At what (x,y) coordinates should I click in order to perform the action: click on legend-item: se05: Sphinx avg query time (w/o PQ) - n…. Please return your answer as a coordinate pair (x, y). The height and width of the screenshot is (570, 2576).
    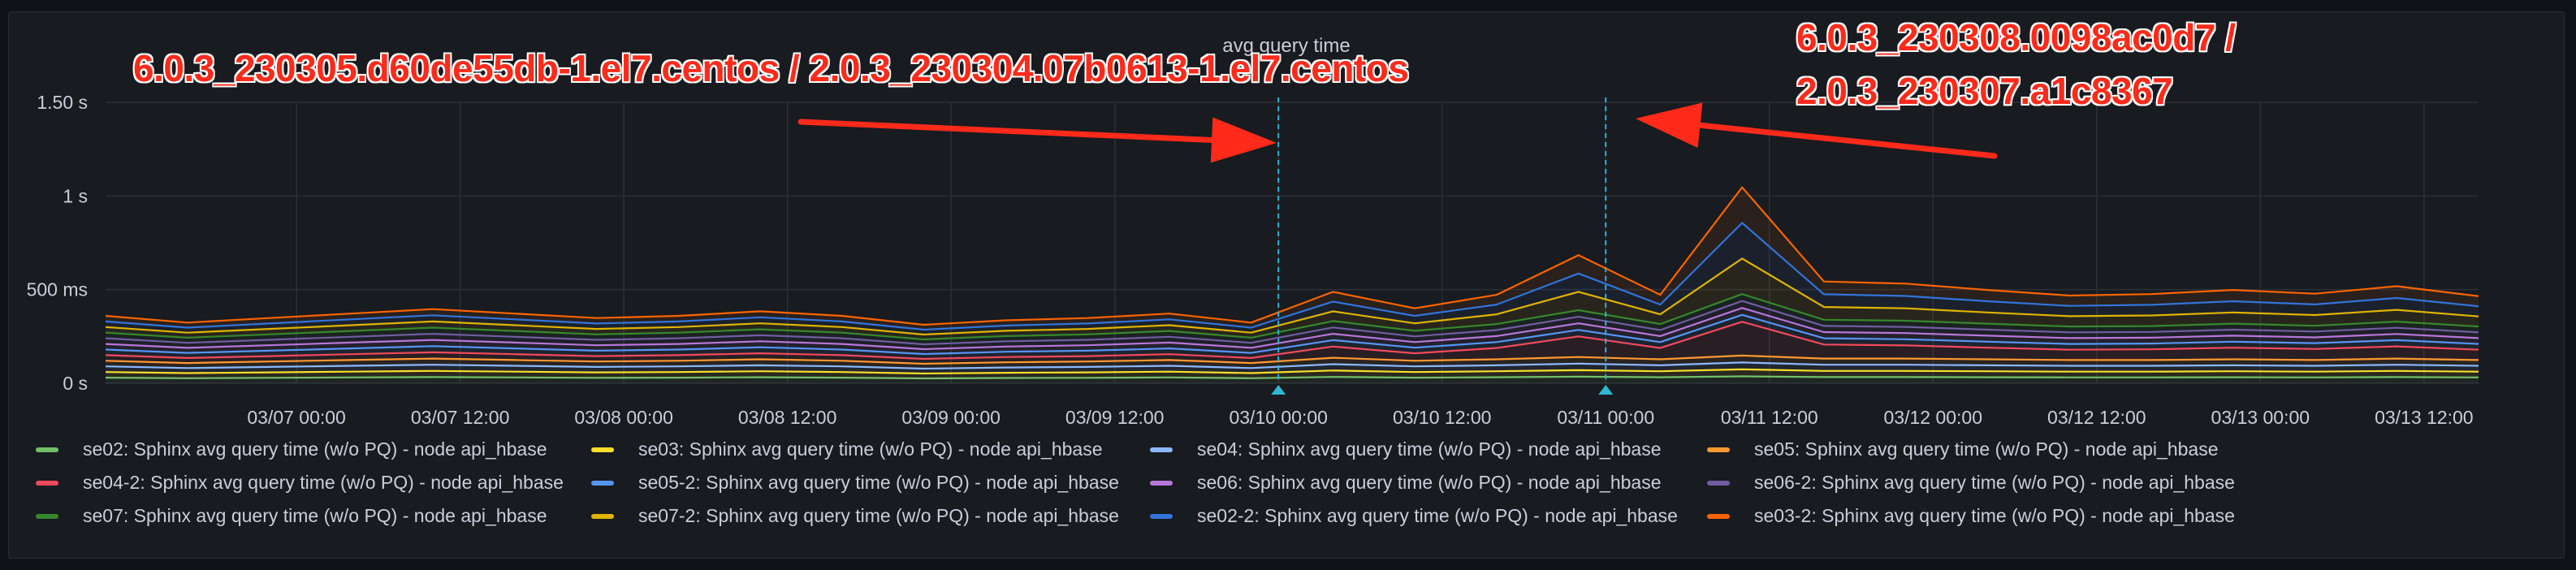
    Looking at the image, I should click on (1963, 449).